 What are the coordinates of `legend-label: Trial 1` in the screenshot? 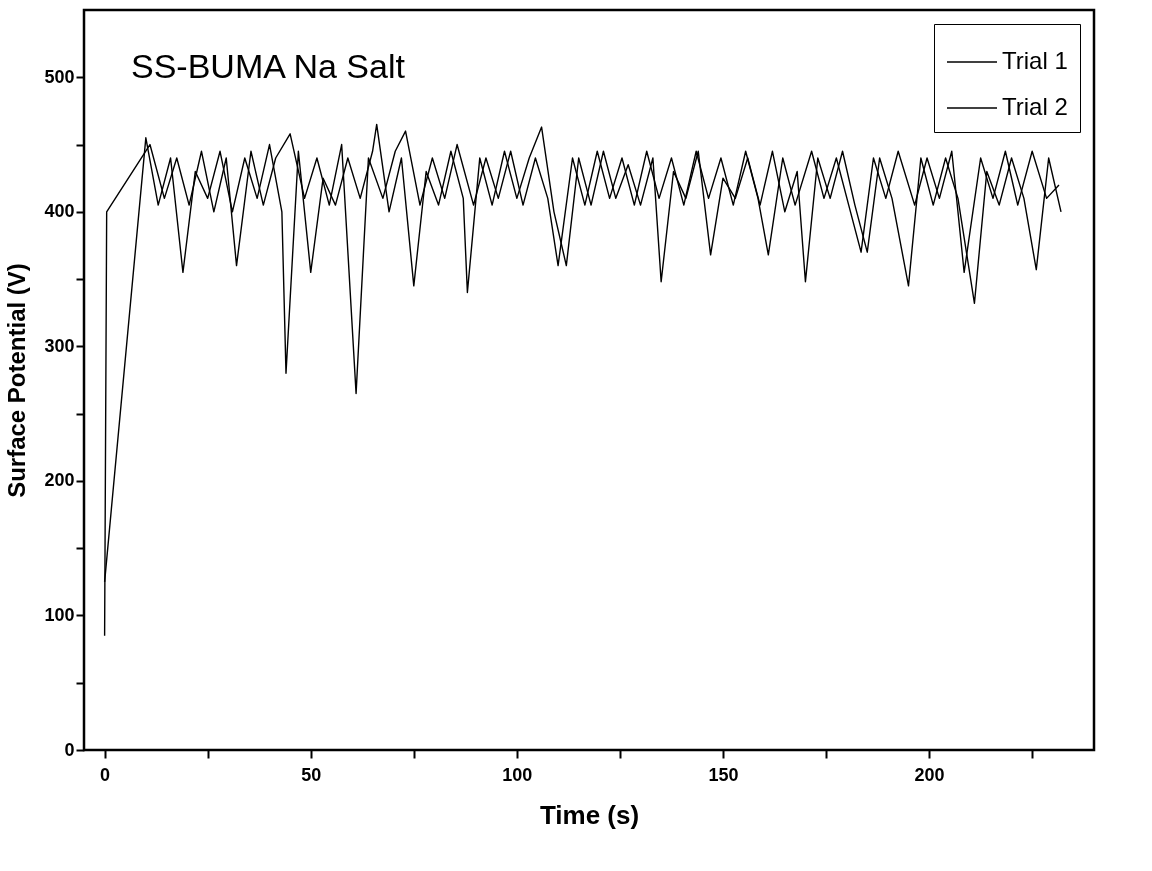 It's located at (1035, 60).